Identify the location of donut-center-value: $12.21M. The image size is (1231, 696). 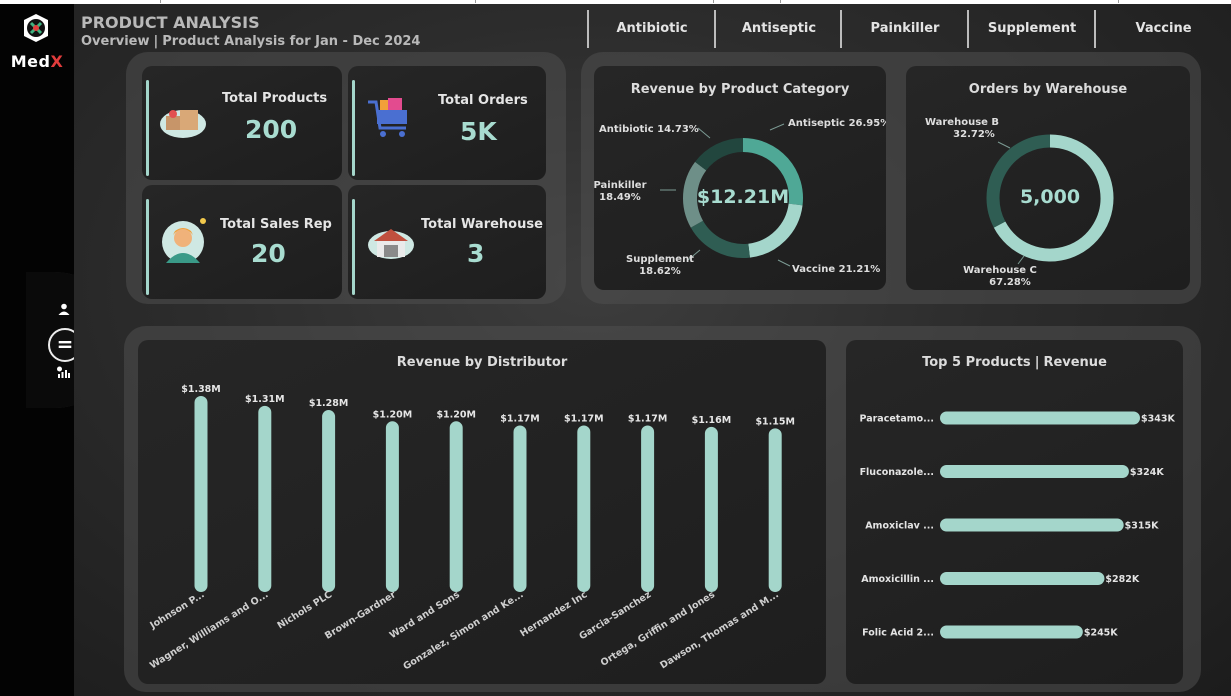
(743, 197).